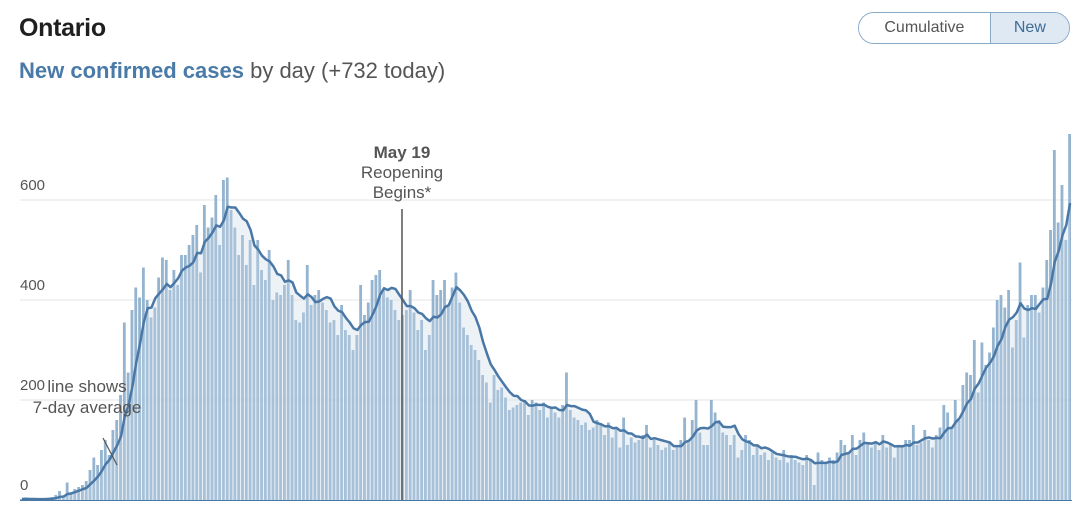 The width and height of the screenshot is (1080, 507). Describe the element at coordinates (924, 28) in the screenshot. I see `cumulative-button: Cumulative` at that location.